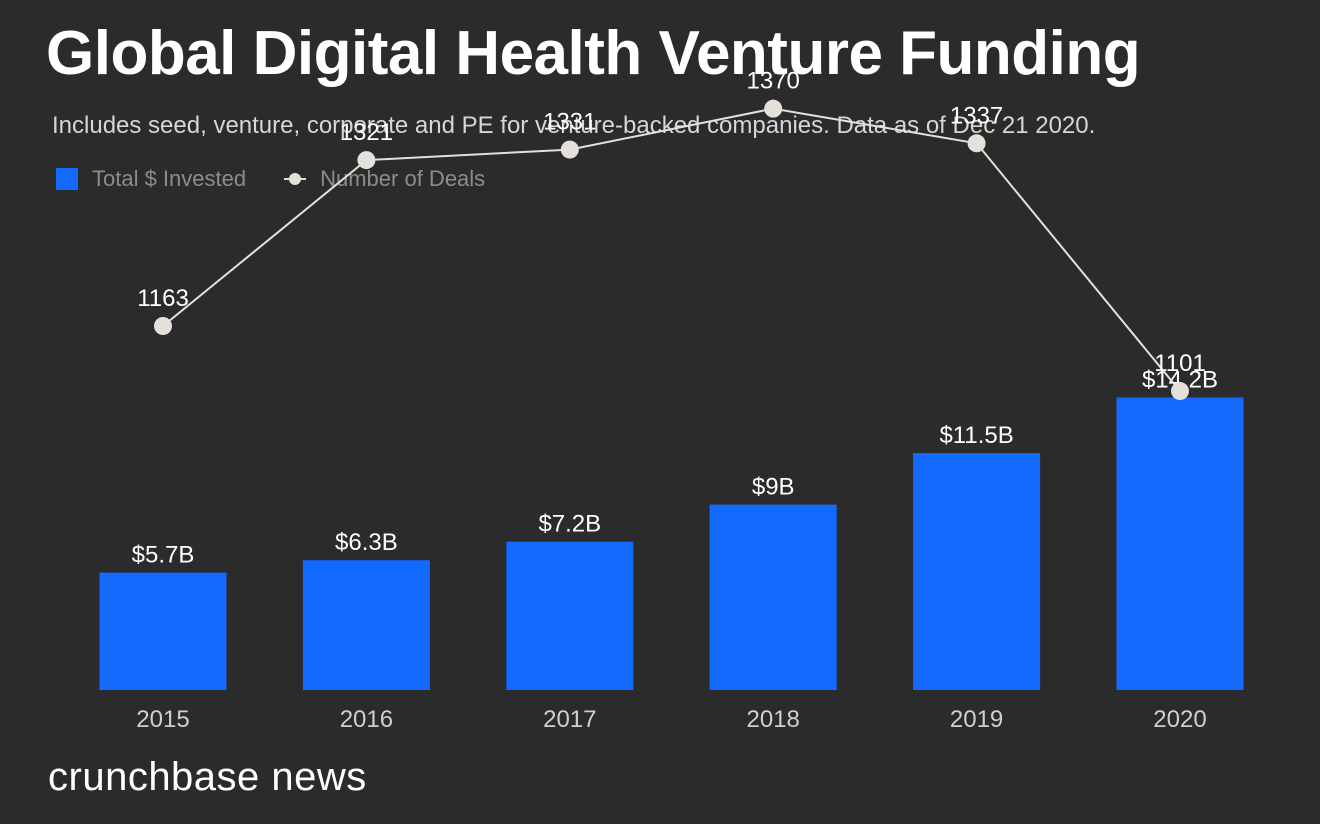  What do you see at coordinates (169, 178) in the screenshot?
I see `legend-label-invested: Total $ Invested` at bounding box center [169, 178].